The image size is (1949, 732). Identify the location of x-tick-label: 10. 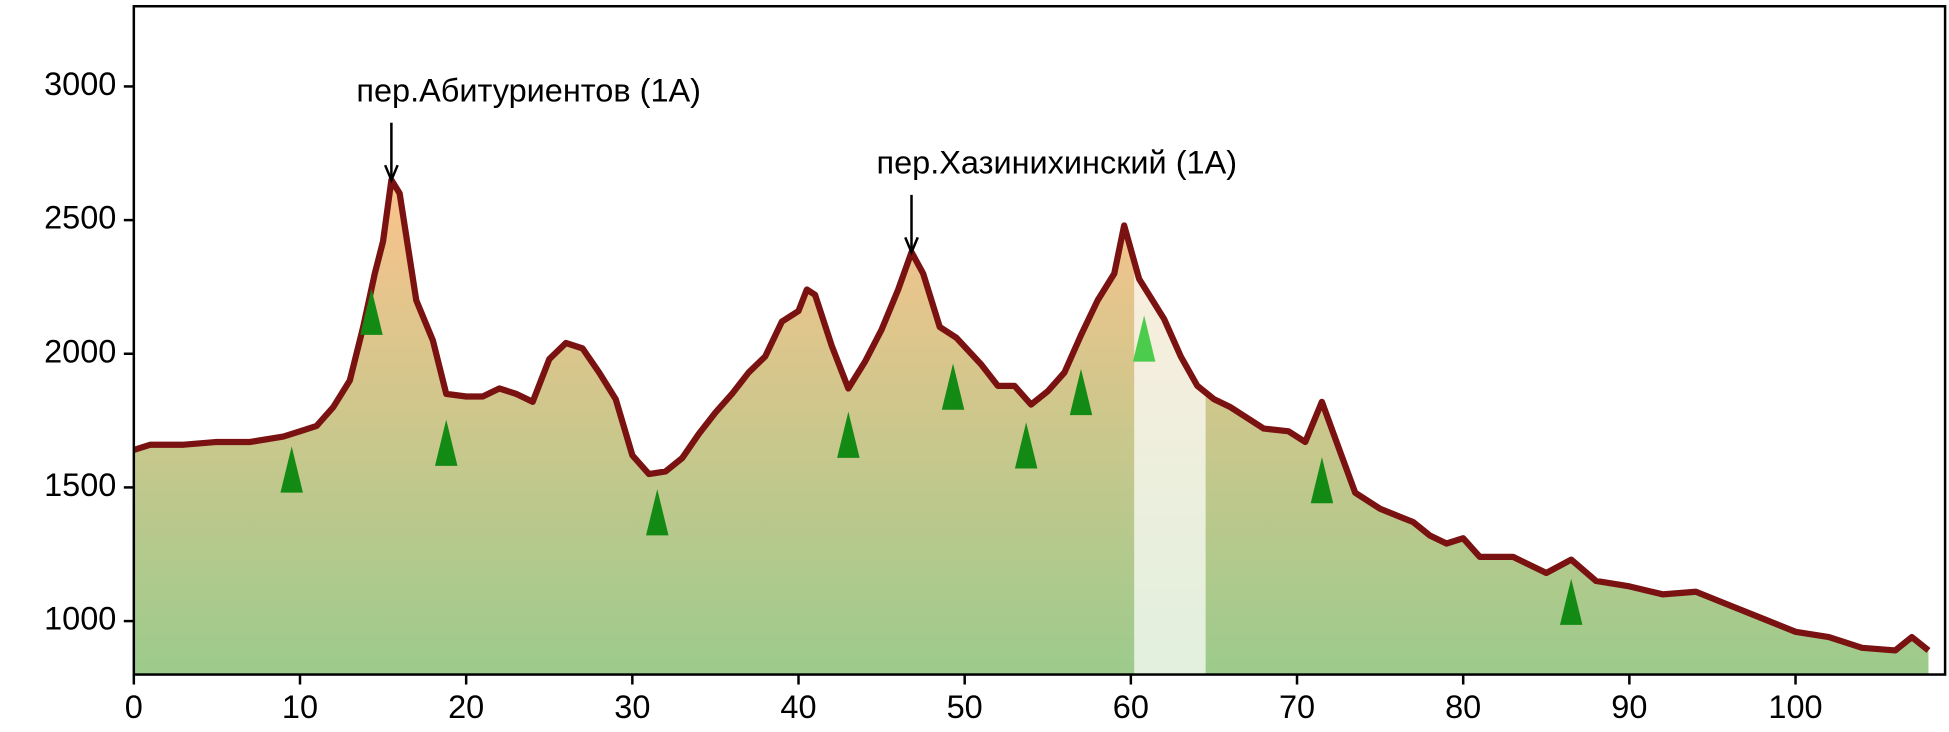
(300, 707).